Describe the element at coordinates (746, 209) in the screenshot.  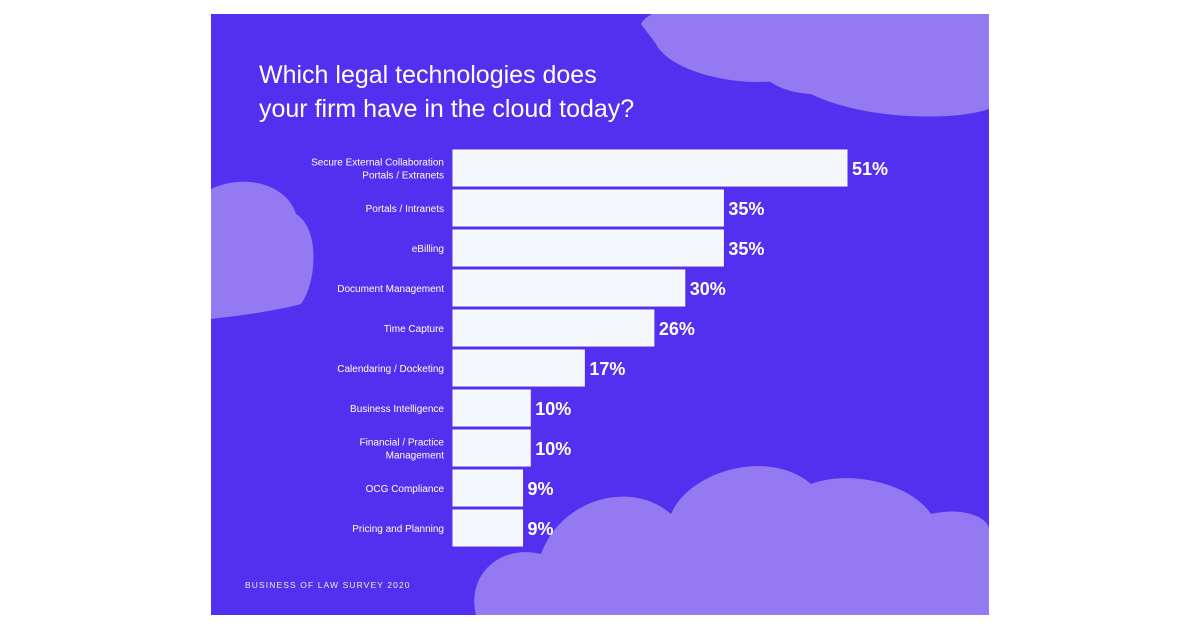
I see `bar-value-label-2: 35%` at that location.